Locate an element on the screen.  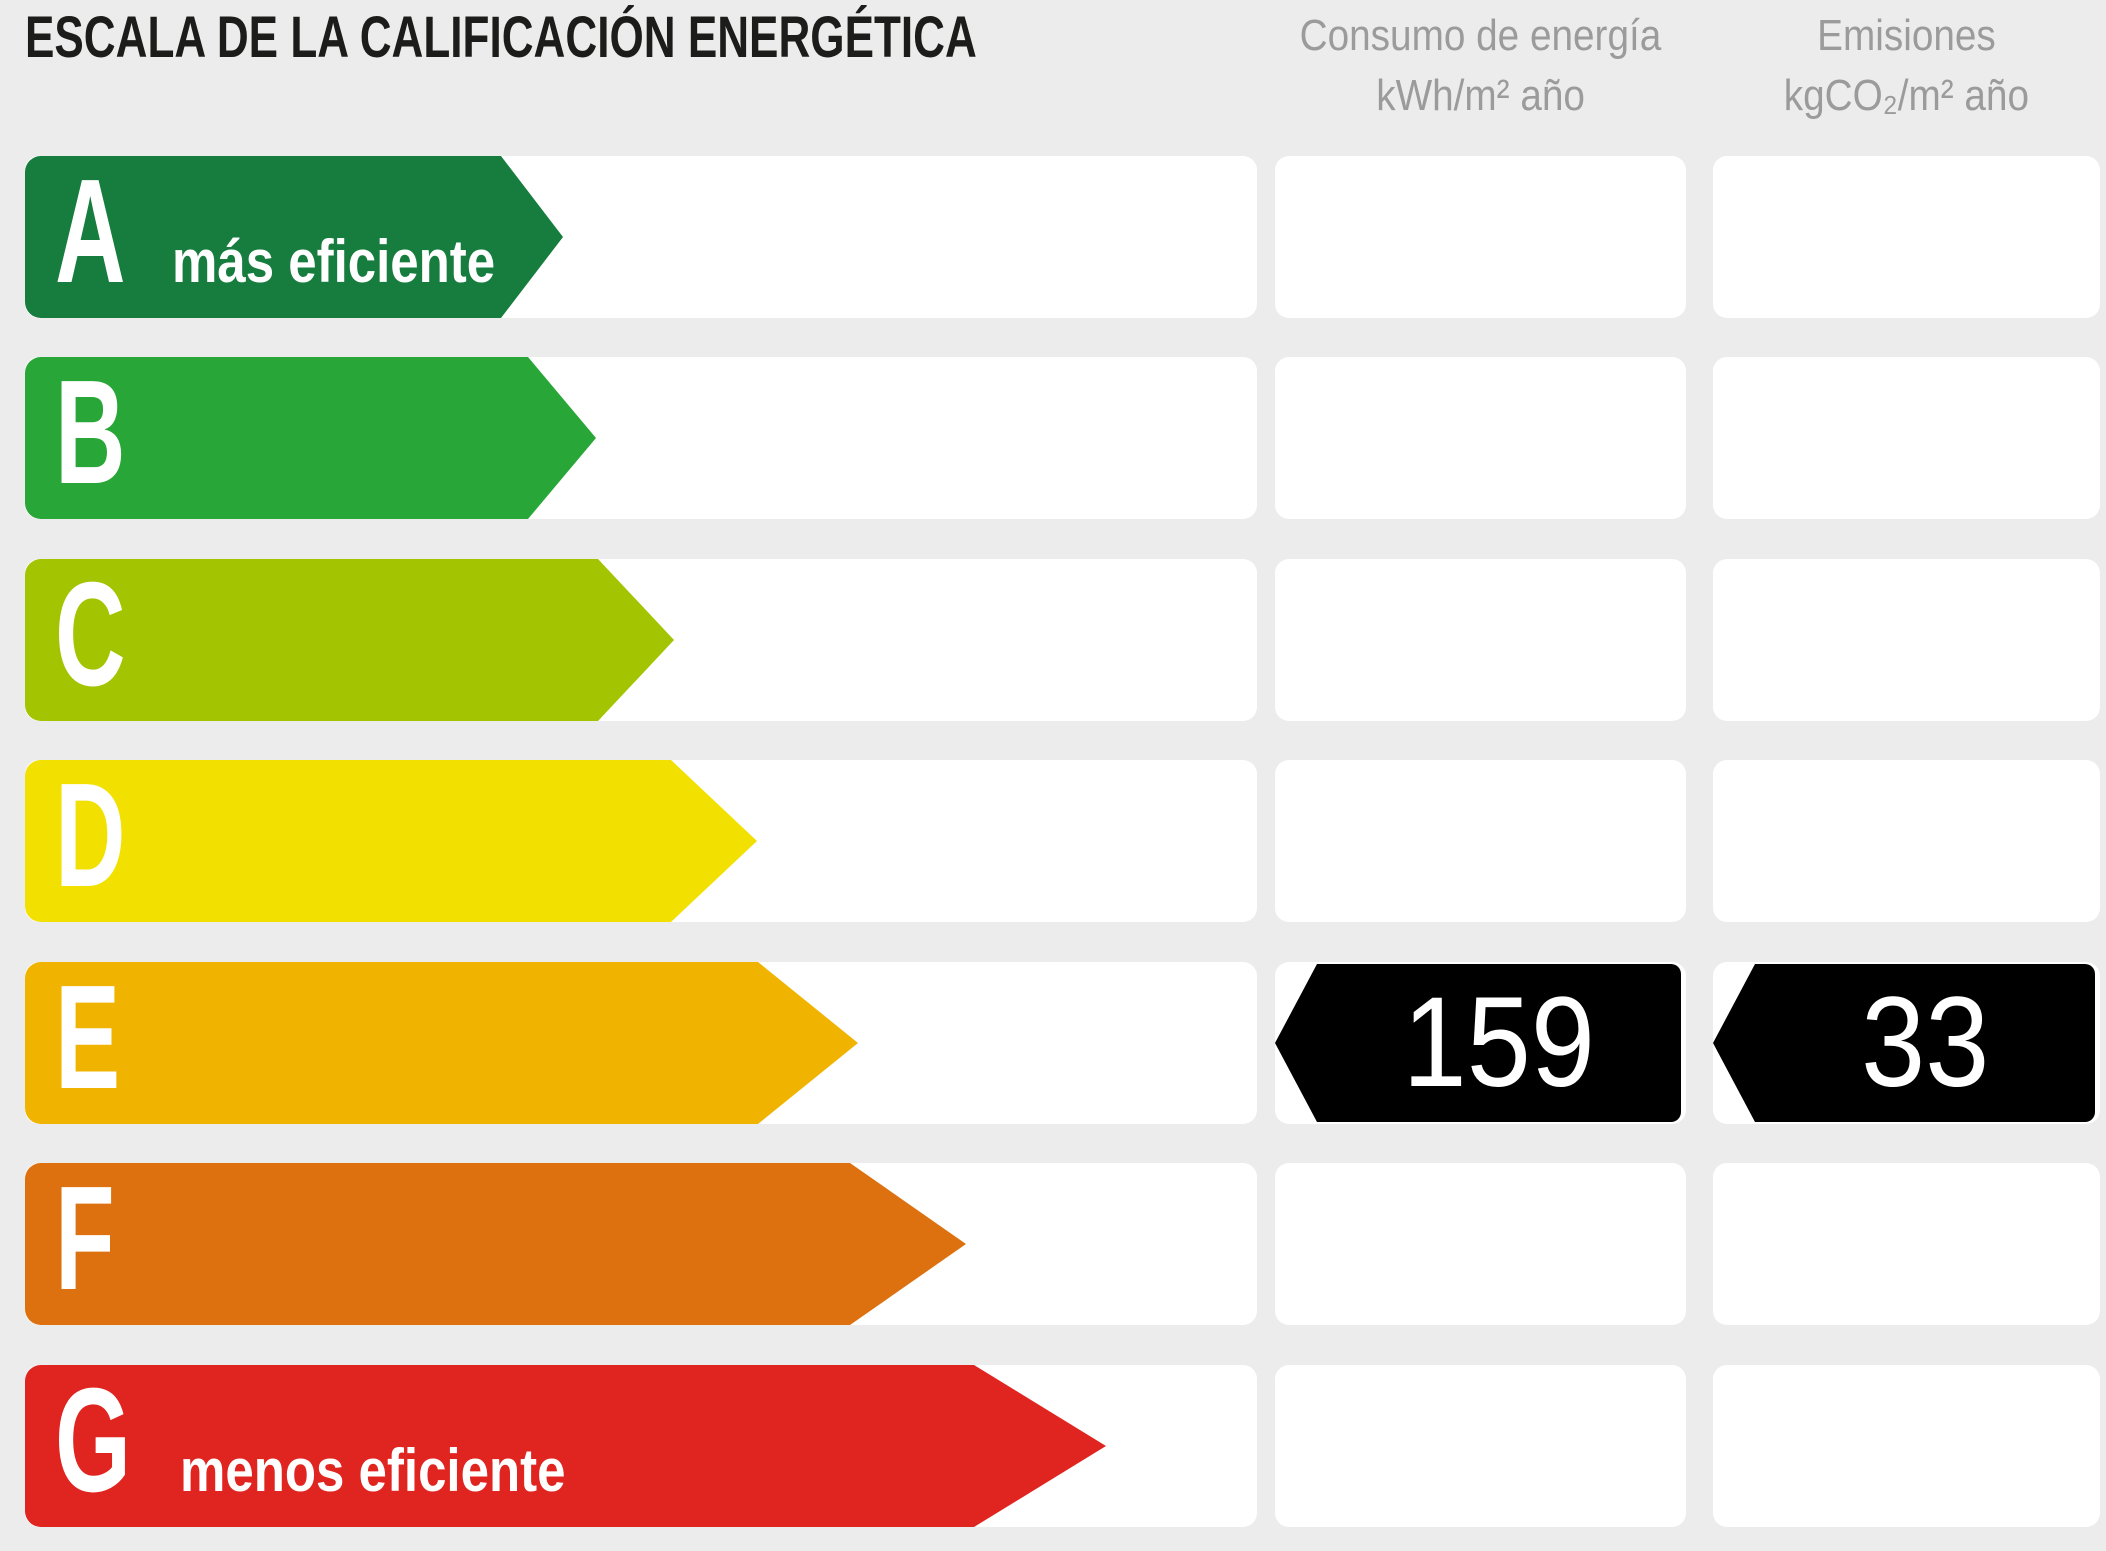
consumption-value: 159 is located at coordinates (1499, 1042).